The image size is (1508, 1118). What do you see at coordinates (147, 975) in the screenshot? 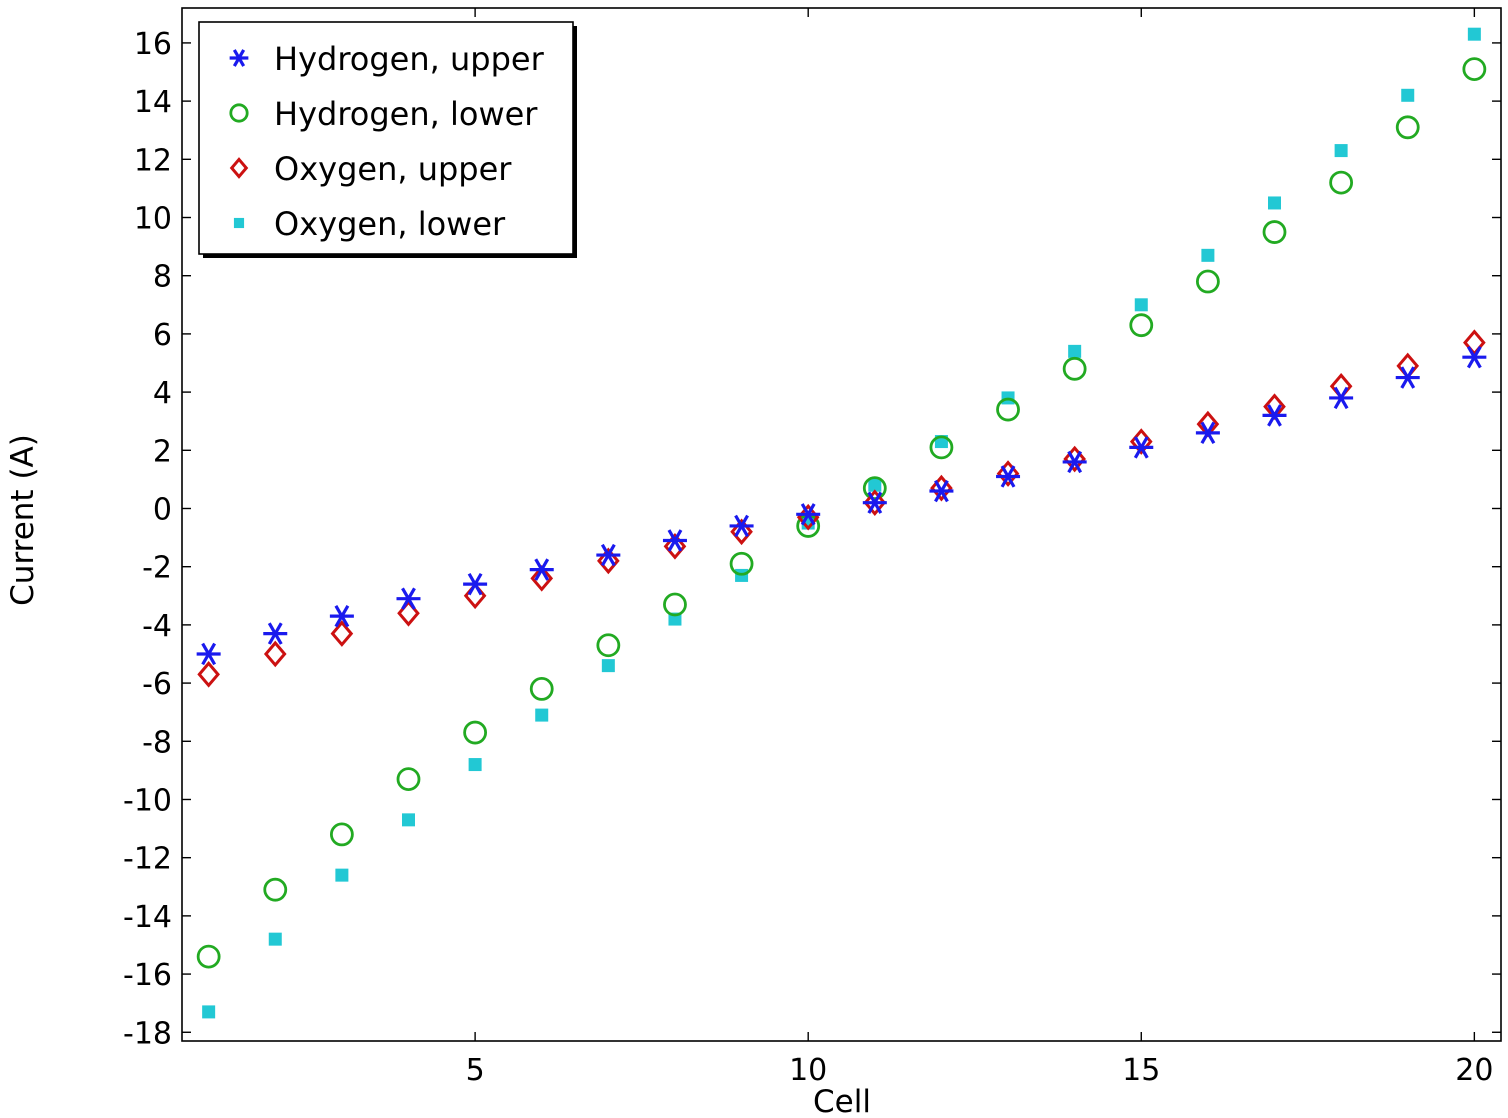
I see `y-tick-label: -16` at bounding box center [147, 975].